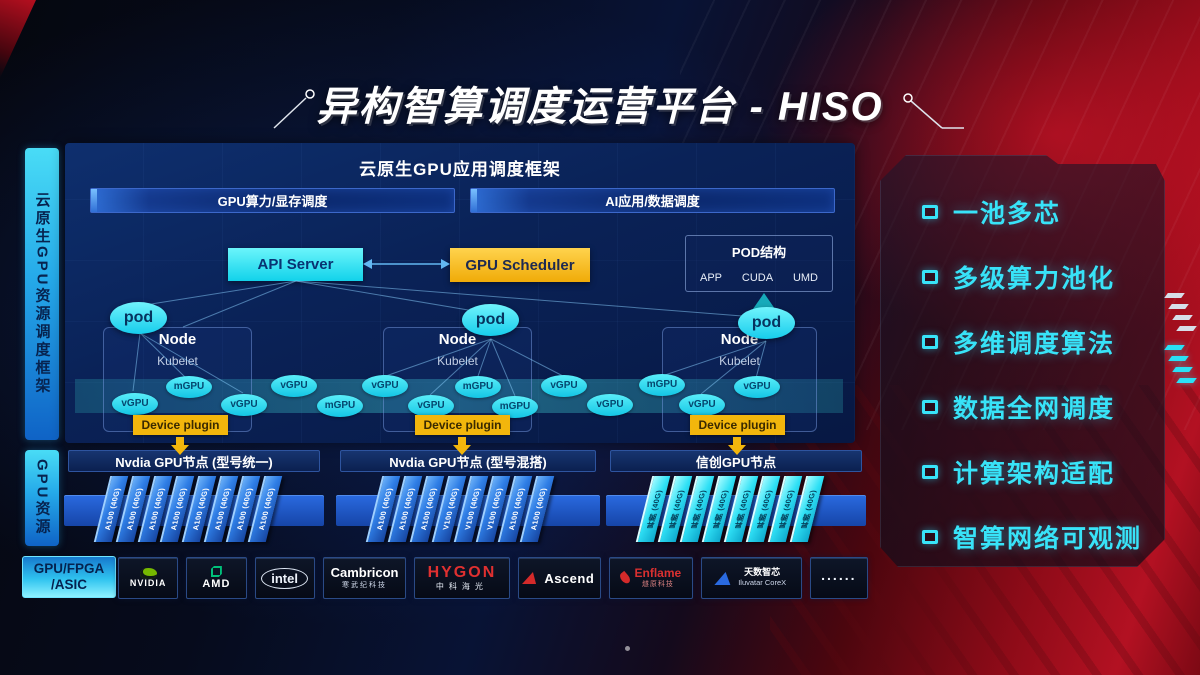 This screenshot has height=675, width=1200. Describe the element at coordinates (569, 578) in the screenshot. I see `vendor-name: Ascend` at that location.